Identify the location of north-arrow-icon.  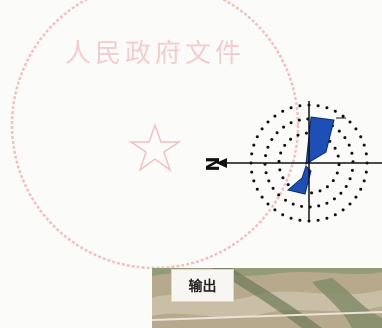
(221, 163).